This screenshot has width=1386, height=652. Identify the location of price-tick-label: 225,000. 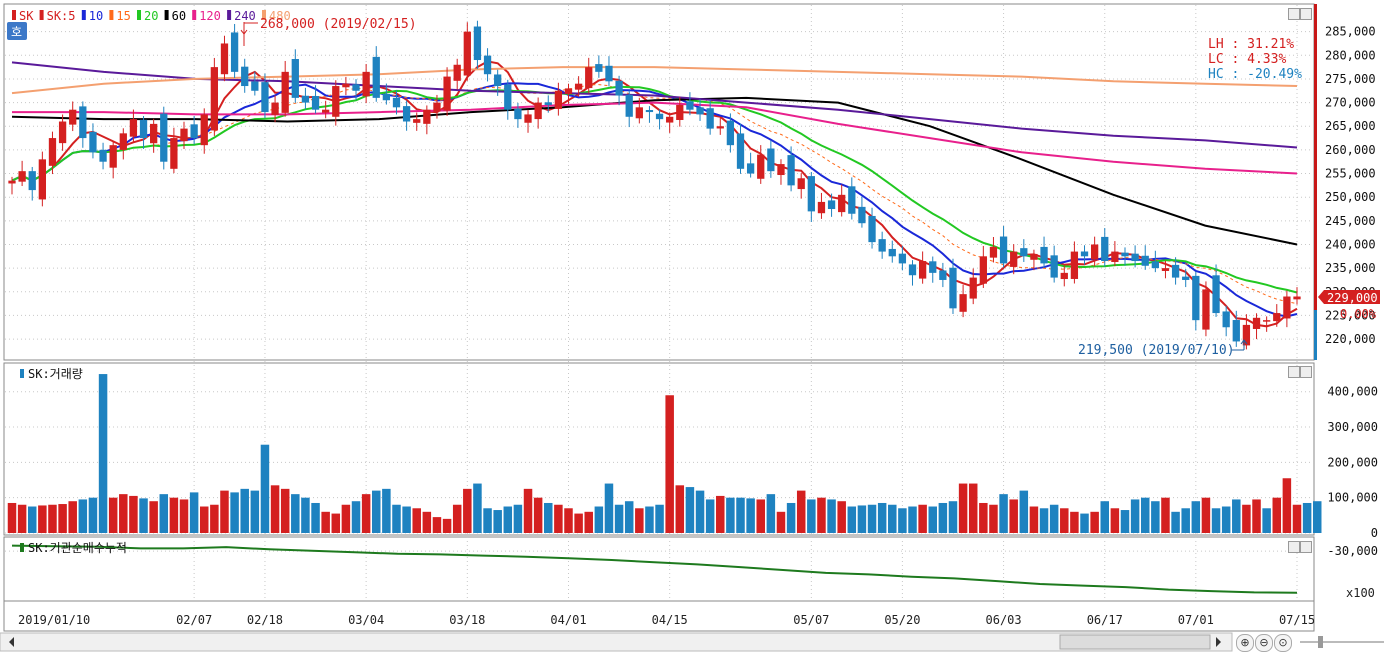
(1350, 315).